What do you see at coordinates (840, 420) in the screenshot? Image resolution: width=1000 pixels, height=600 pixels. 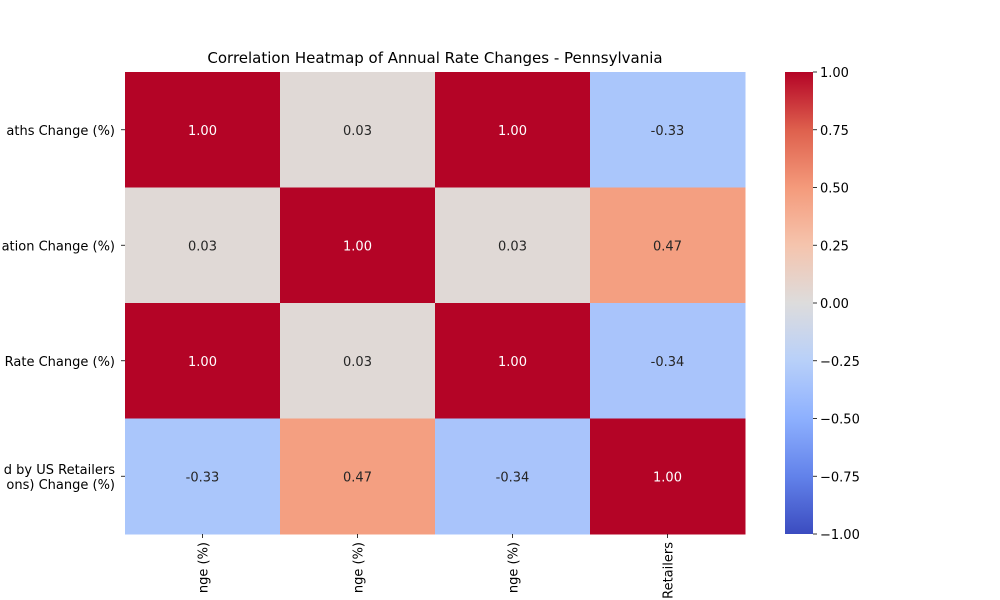 I see `colorbar-tick-label: −0.50` at bounding box center [840, 420].